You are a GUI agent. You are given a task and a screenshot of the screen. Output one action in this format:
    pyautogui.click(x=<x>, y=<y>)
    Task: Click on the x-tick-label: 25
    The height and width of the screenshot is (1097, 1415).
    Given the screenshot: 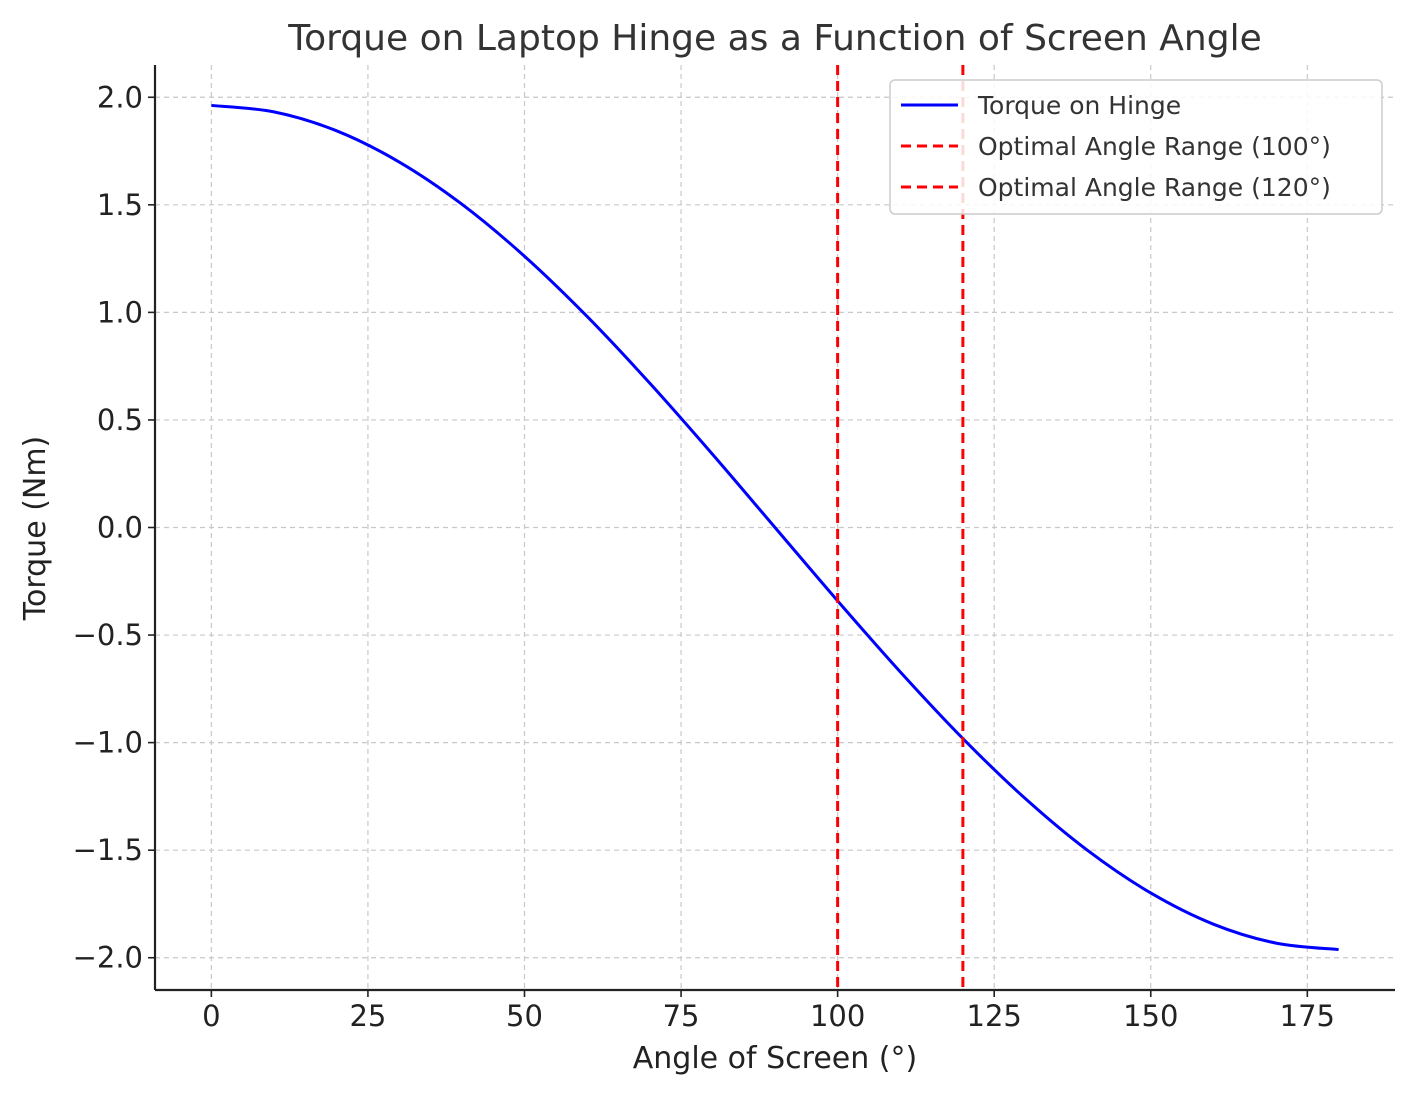 What is the action you would take?
    pyautogui.click(x=367, y=1016)
    